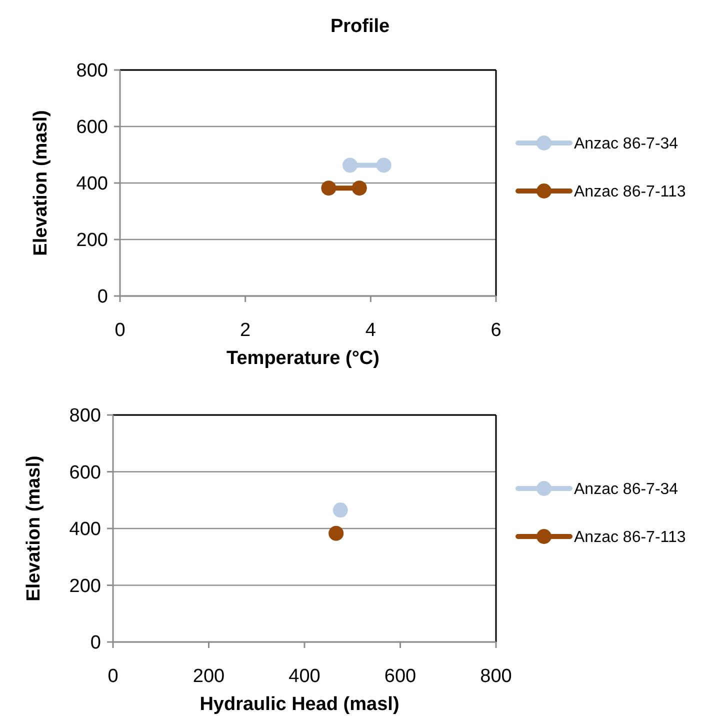 The image size is (725, 716). What do you see at coordinates (208, 676) in the screenshot?
I see `x-tick-label: 200` at bounding box center [208, 676].